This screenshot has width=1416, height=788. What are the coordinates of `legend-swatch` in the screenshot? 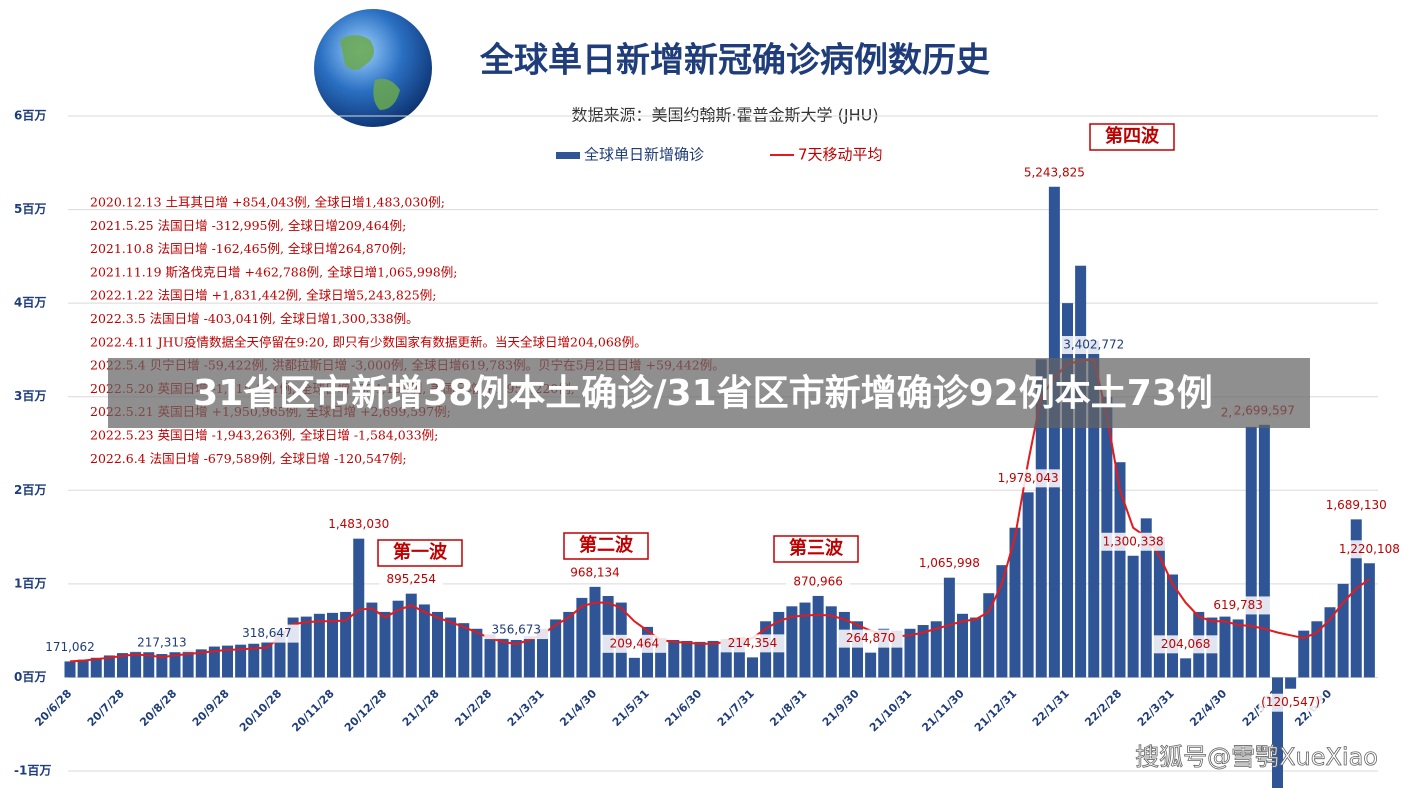 It's located at (568, 155).